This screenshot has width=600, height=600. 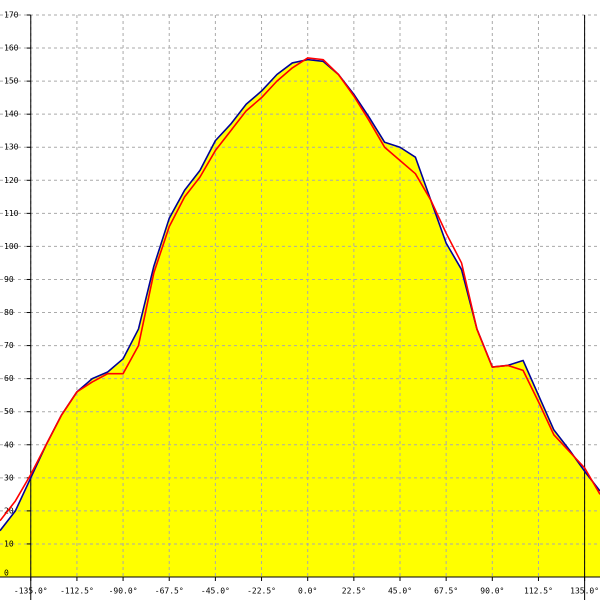 I want to click on x-tick-label: 90.0°, so click(x=492, y=591).